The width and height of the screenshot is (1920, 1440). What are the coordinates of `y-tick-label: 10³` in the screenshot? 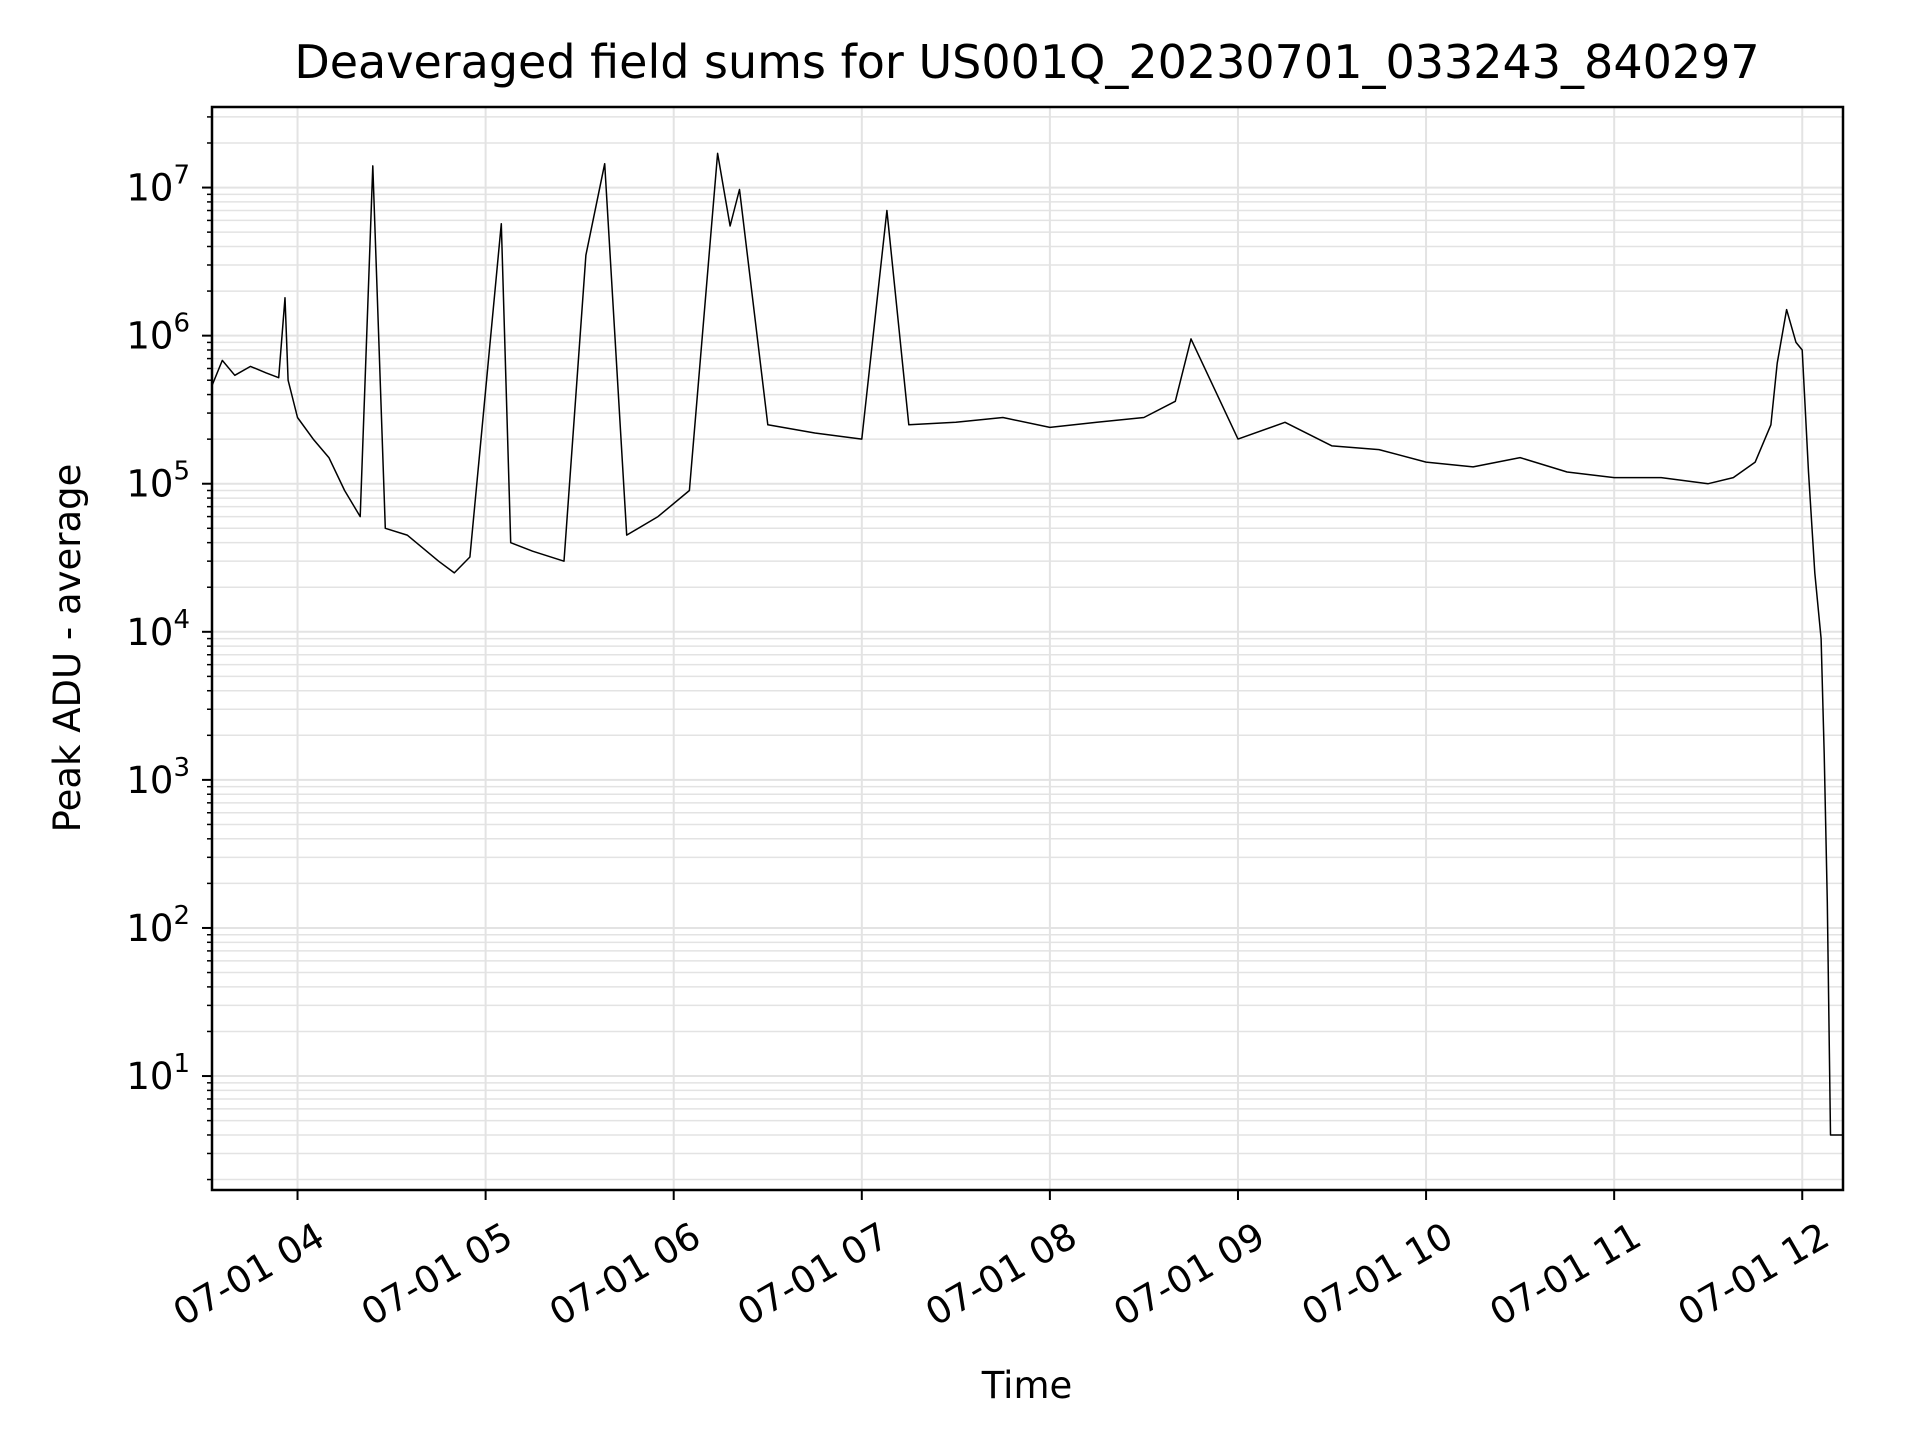 It's located at (158, 777).